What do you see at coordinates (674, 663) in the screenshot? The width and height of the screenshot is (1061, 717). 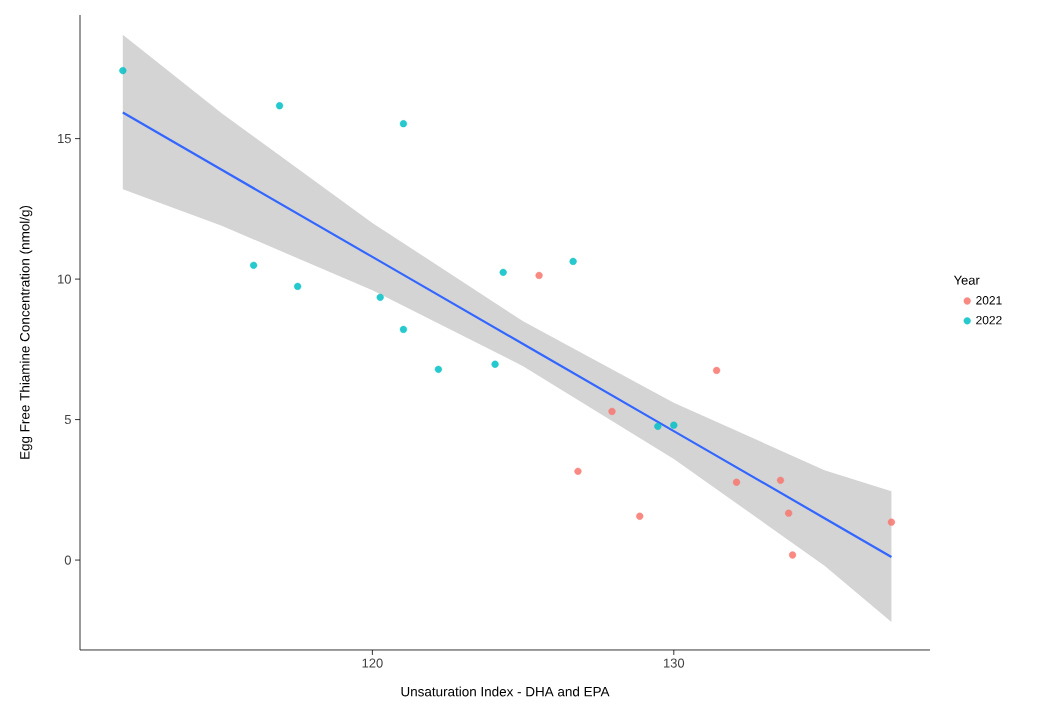 I see `x-tick-label: 130` at bounding box center [674, 663].